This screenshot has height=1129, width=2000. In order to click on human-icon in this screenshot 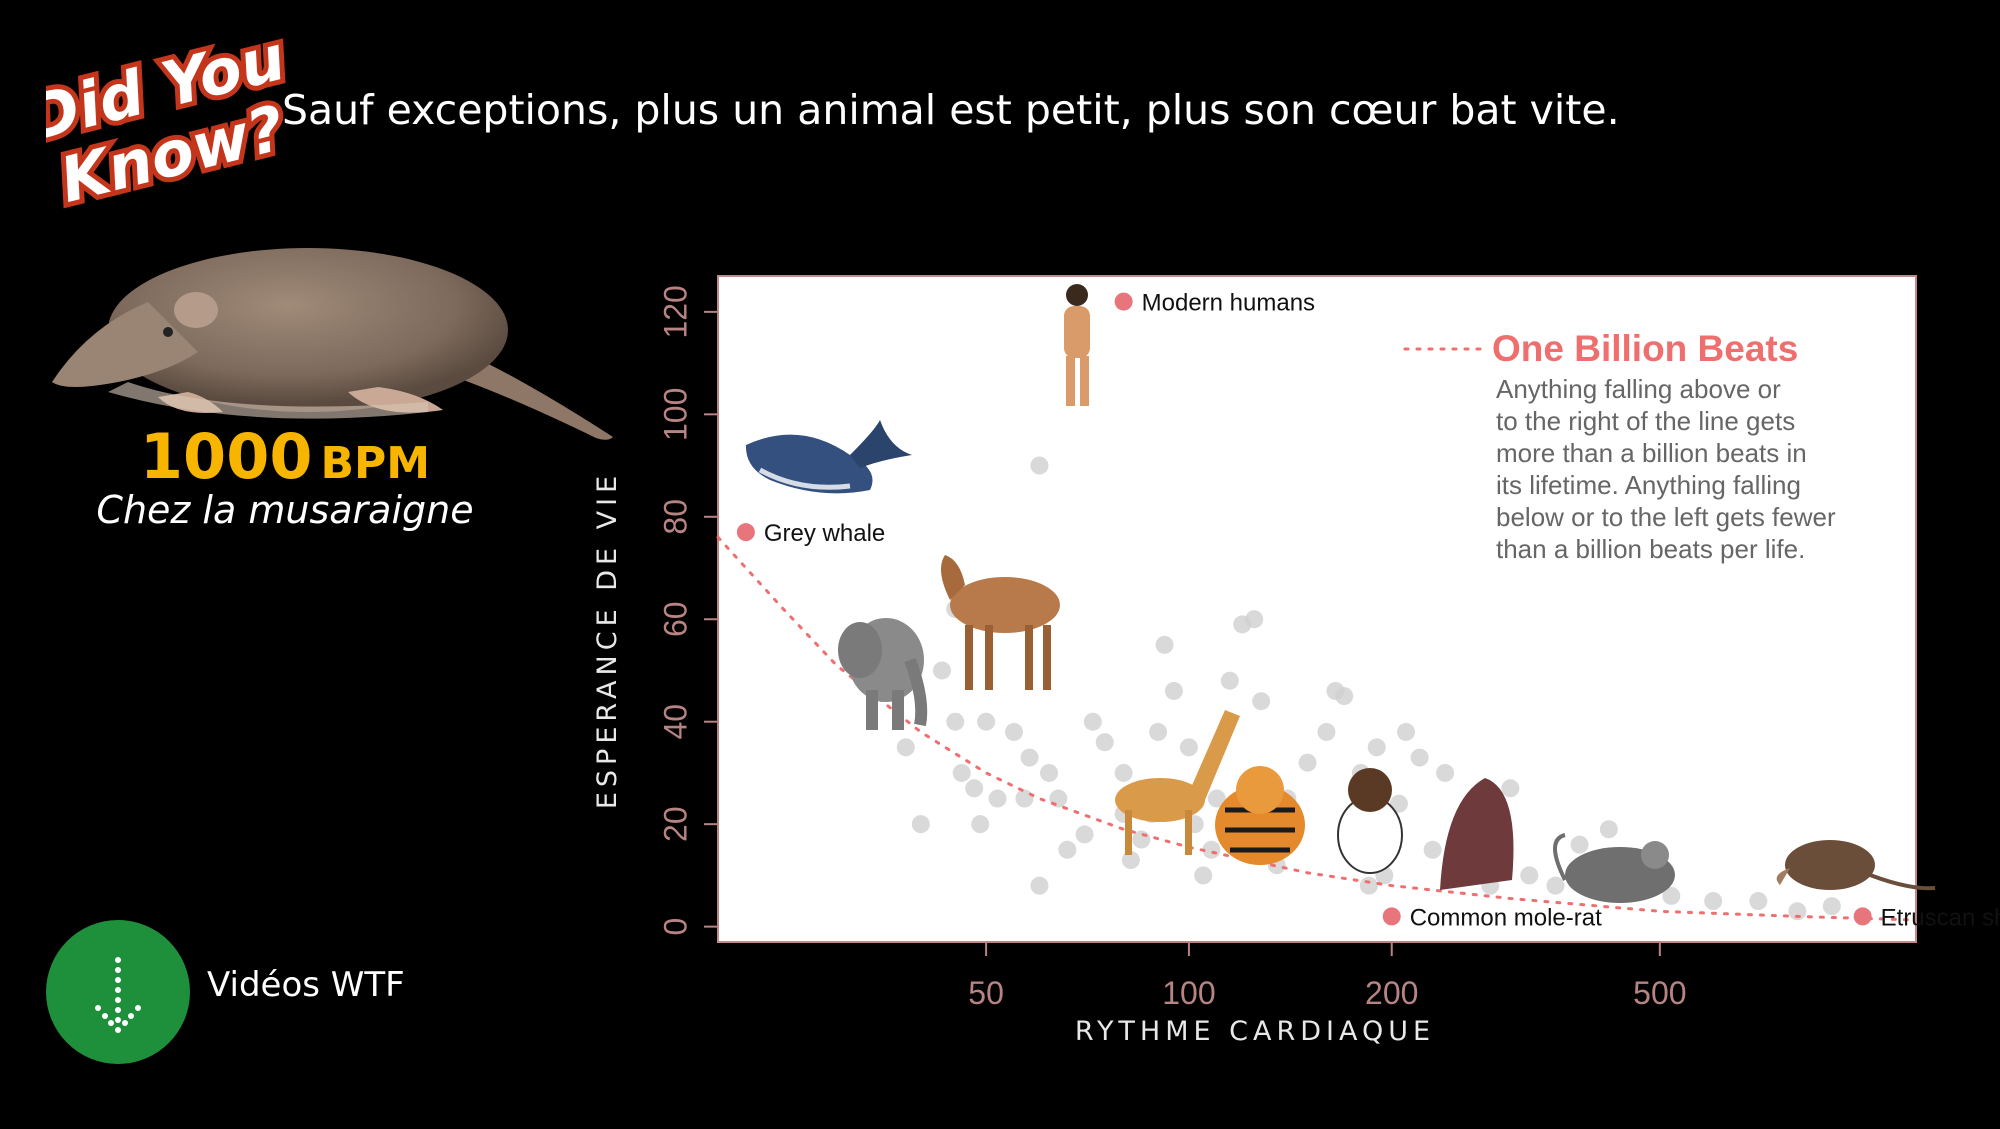, I will do `click(1077, 345)`.